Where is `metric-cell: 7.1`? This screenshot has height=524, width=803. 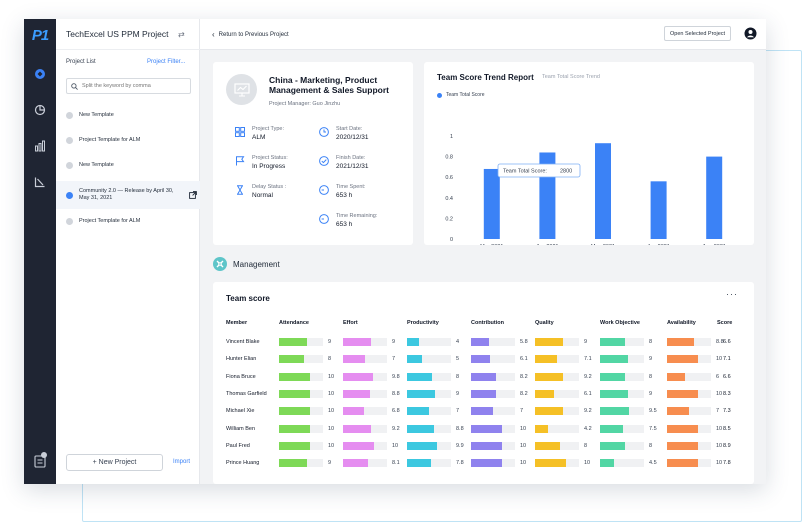
metric-cell: 7.1 is located at coordinates (563, 359).